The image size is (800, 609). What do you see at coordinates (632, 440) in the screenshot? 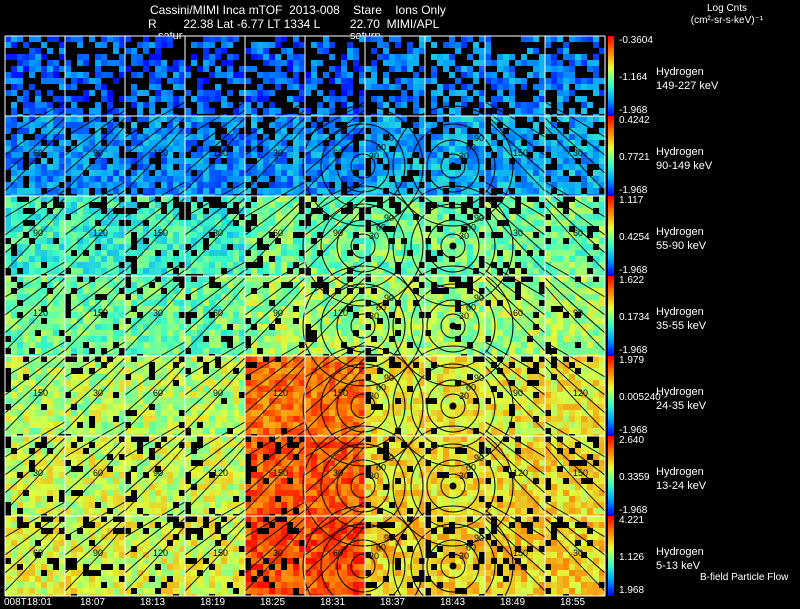
I see `colorbar-max-label: 2.640` at bounding box center [632, 440].